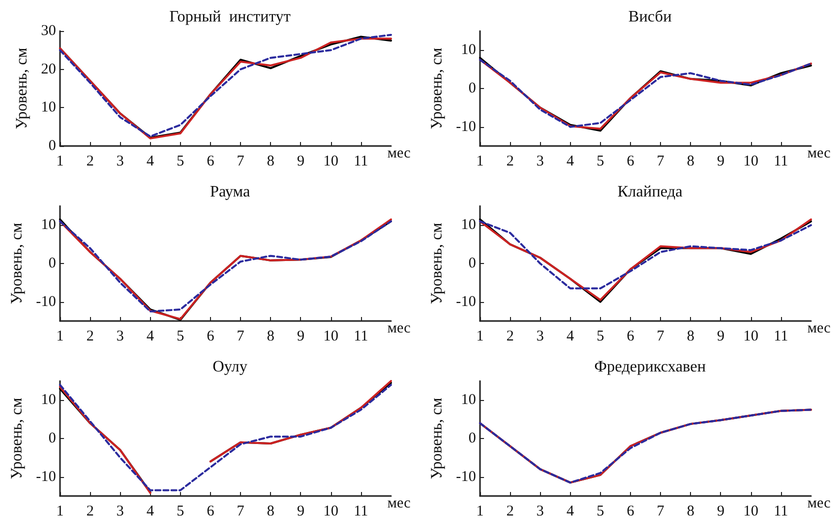  I want to click on chart-title: Фредериксхавен, so click(650, 367).